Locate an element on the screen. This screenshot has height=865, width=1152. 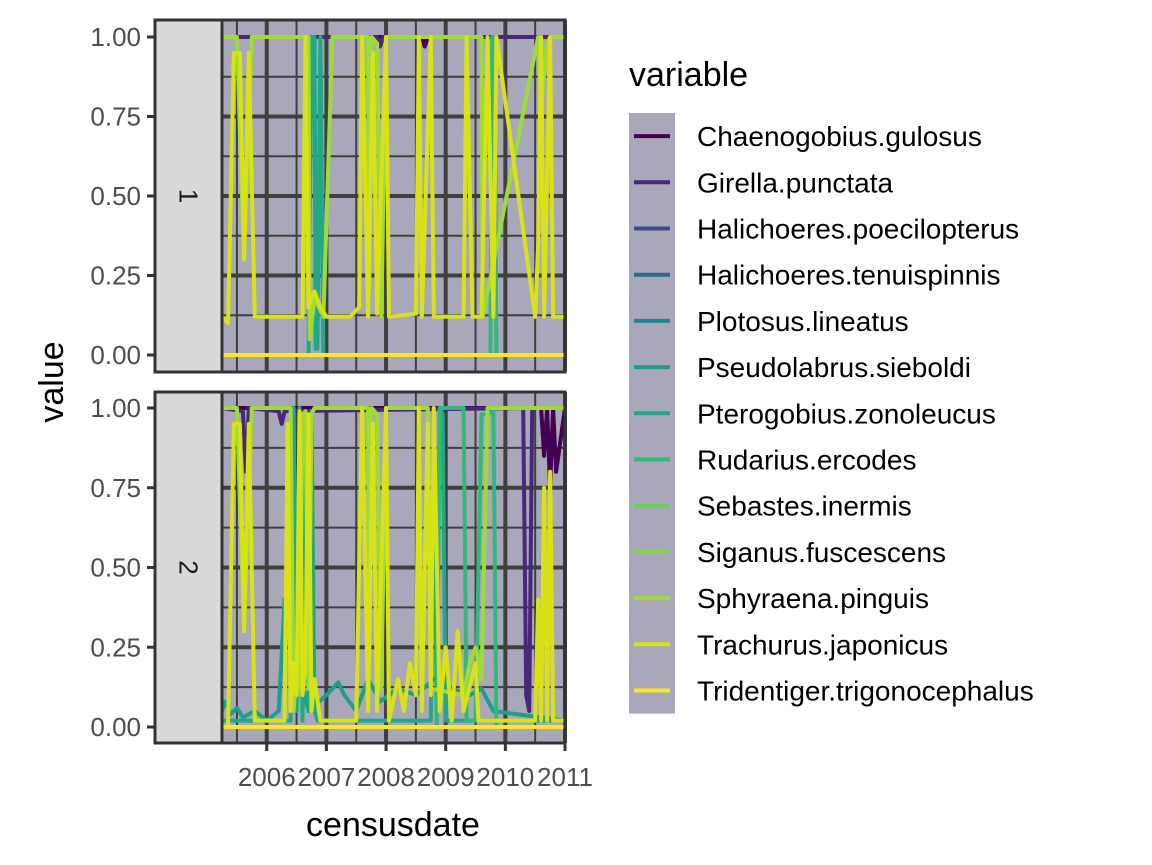
legend-label: Trachurus.japonicus is located at coordinates (822, 644).